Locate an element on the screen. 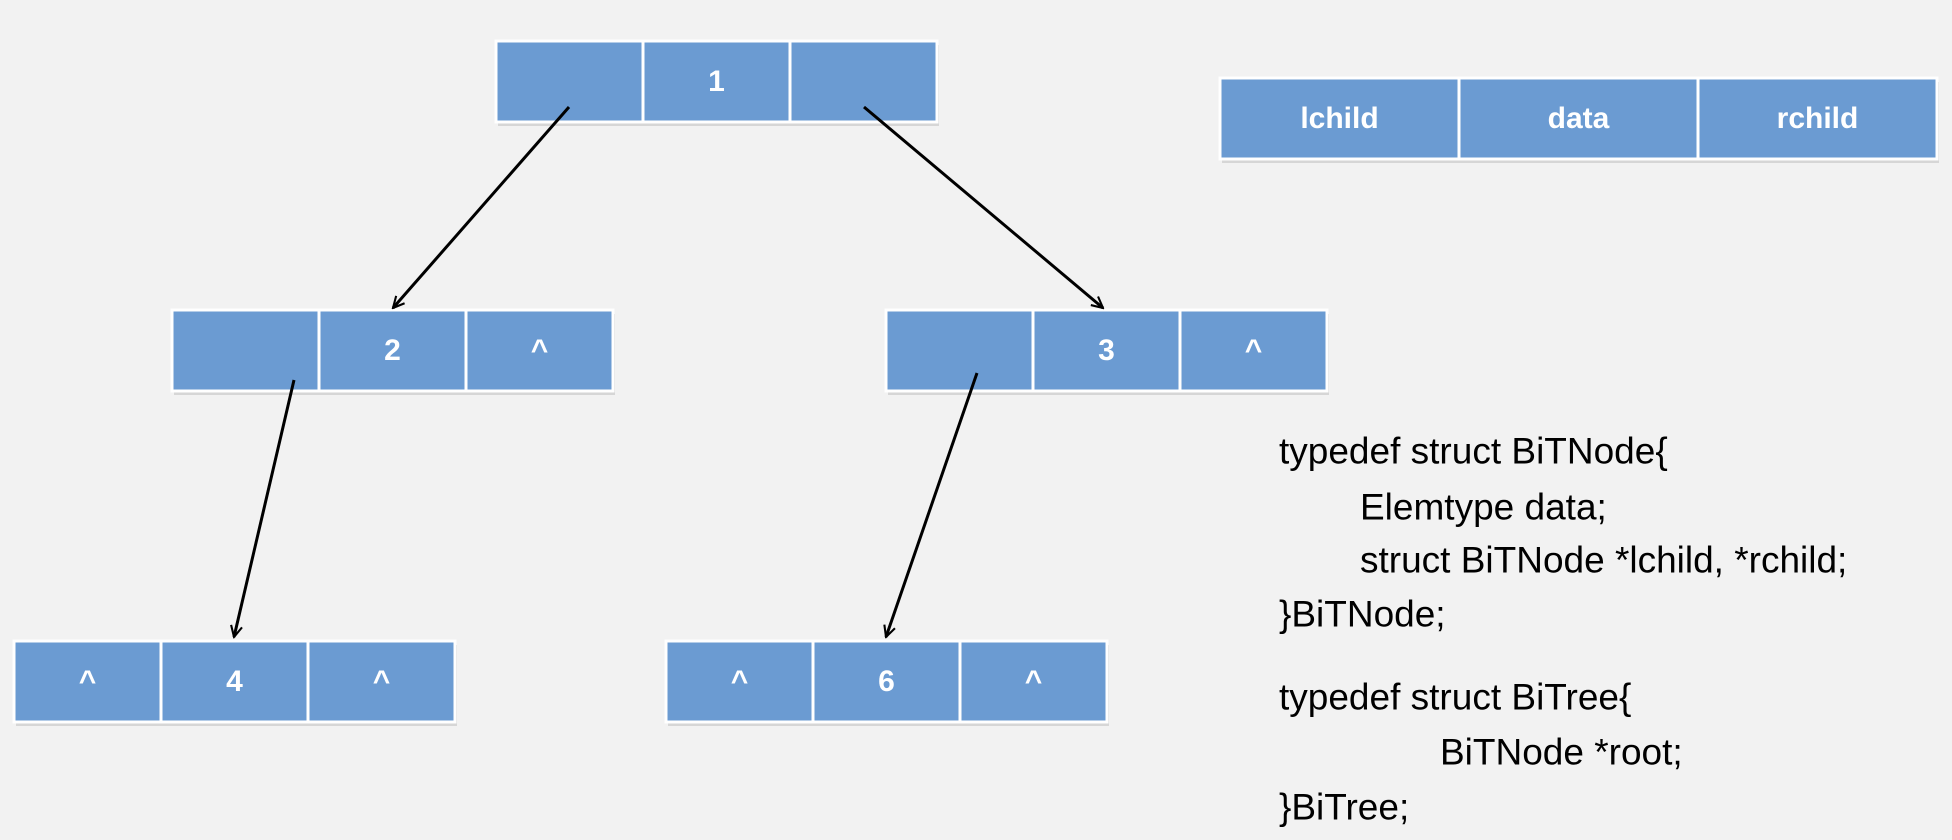 The height and width of the screenshot is (840, 1952). cell-label: 1 is located at coordinates (716, 81).